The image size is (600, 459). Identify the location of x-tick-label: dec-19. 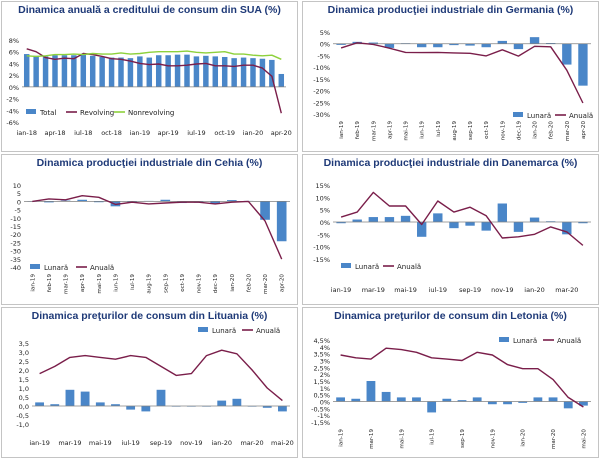
(216, 284).